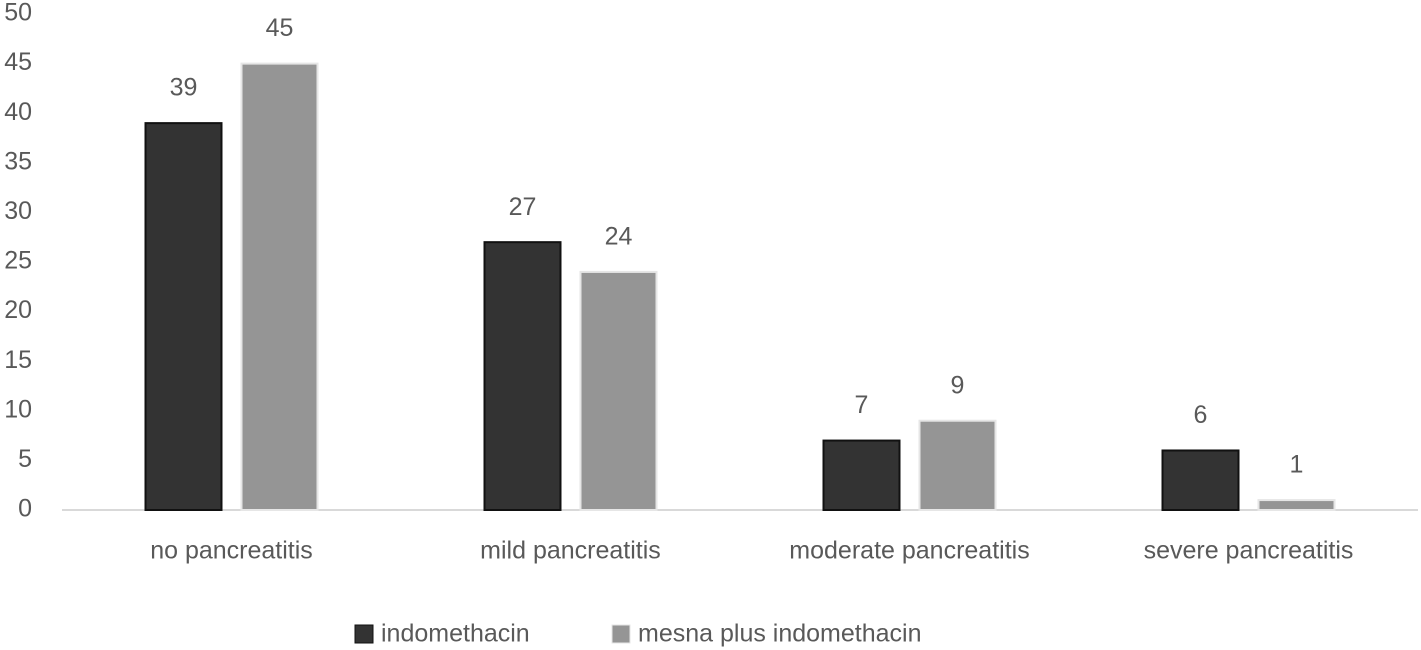  I want to click on data-label: 27, so click(523, 207).